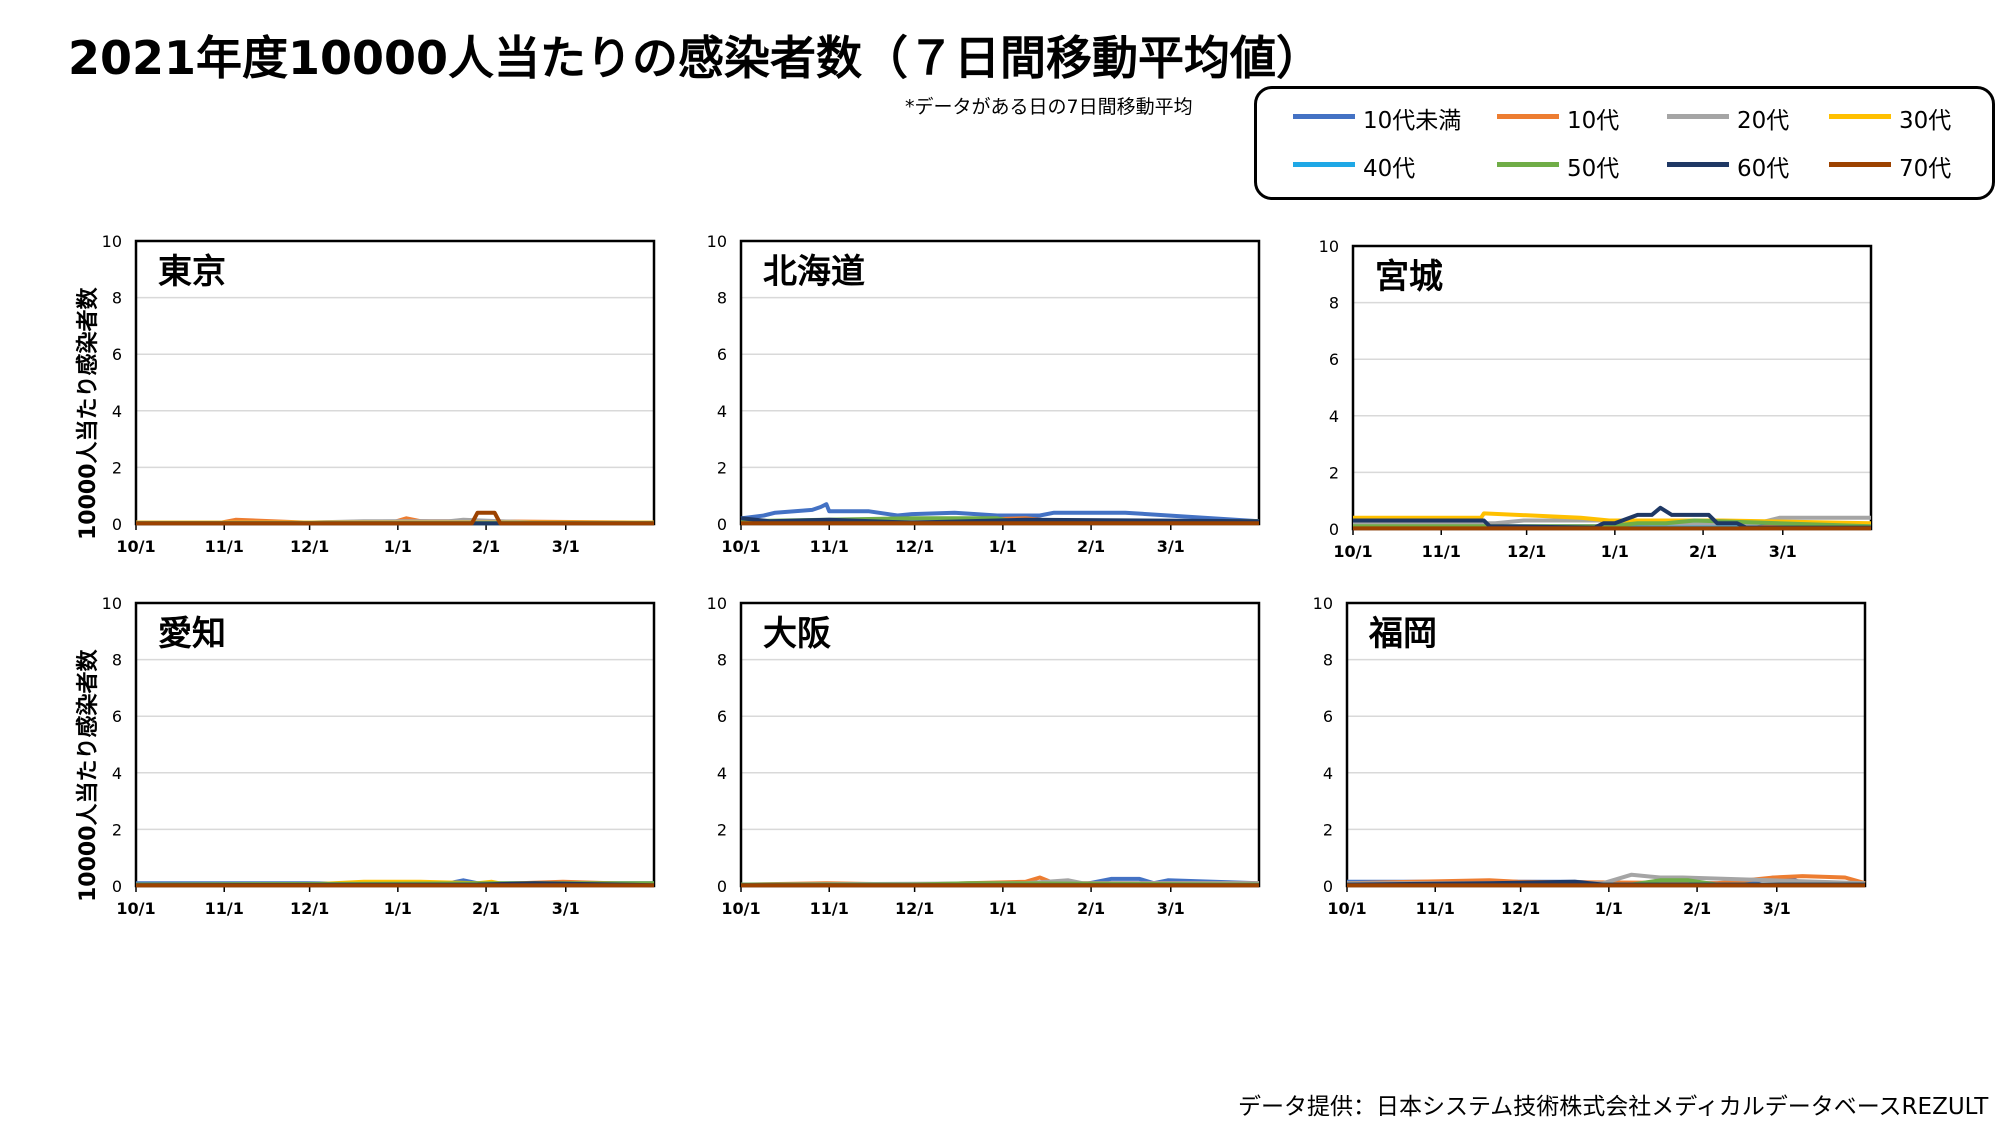 The image size is (2000, 1125). I want to click on chart-title: 宮城, so click(1409, 277).